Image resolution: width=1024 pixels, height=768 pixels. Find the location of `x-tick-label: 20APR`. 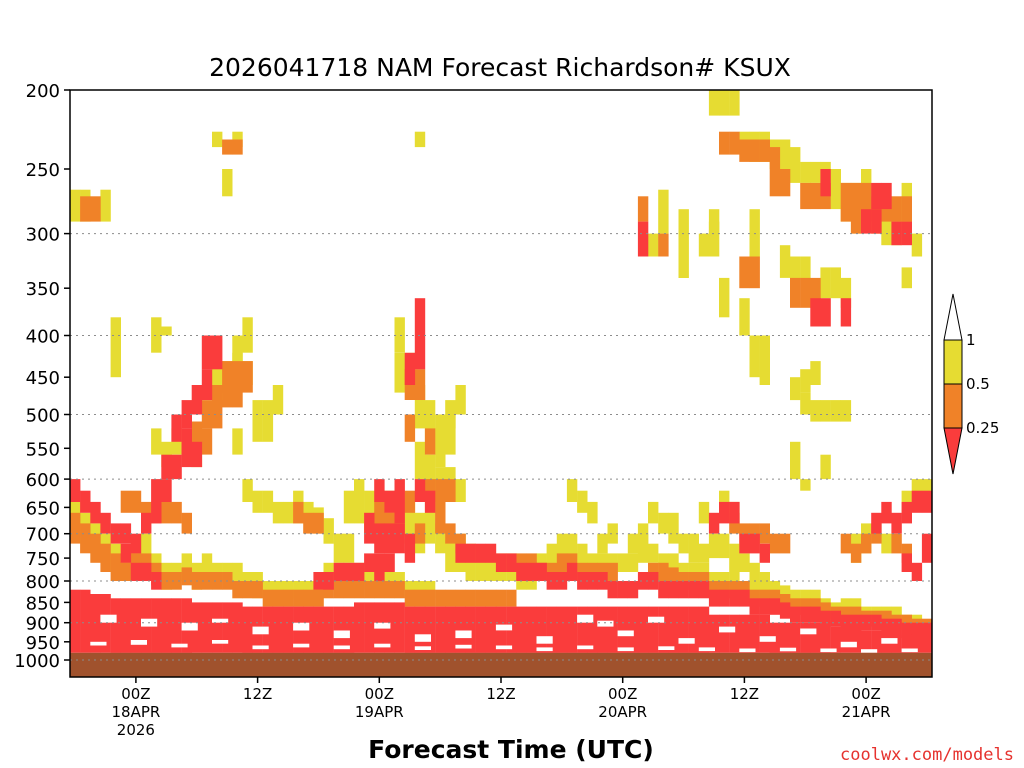

x-tick-label: 20APR is located at coordinates (622, 712).